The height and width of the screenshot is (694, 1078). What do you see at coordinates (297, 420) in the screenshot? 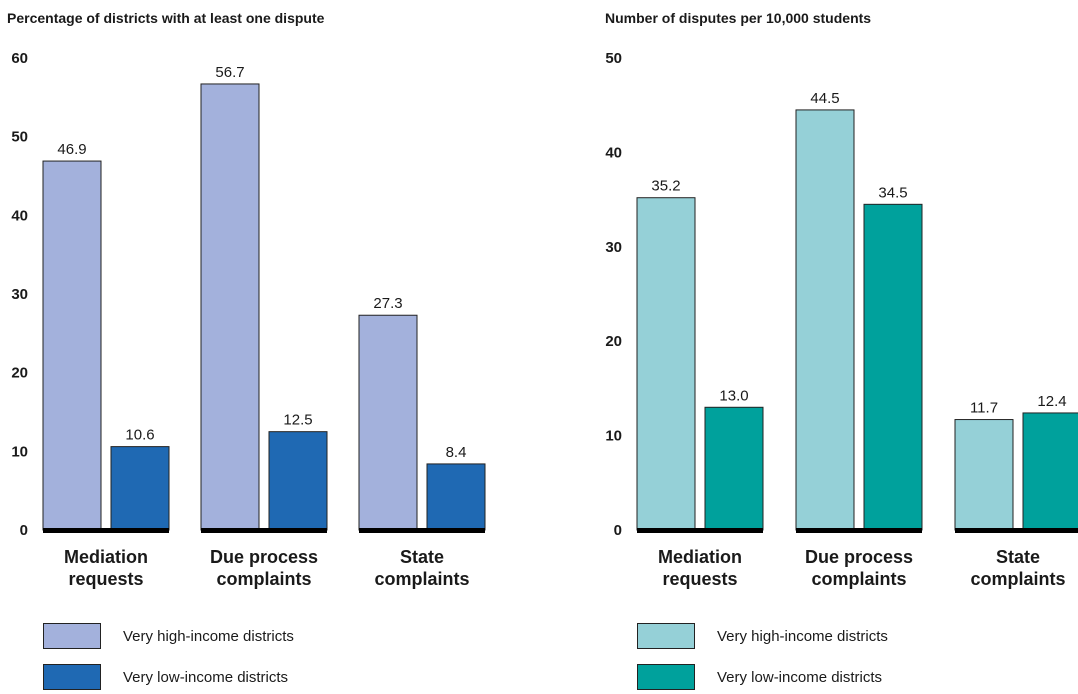
I see `bar-value-label: 12.5` at bounding box center [297, 420].